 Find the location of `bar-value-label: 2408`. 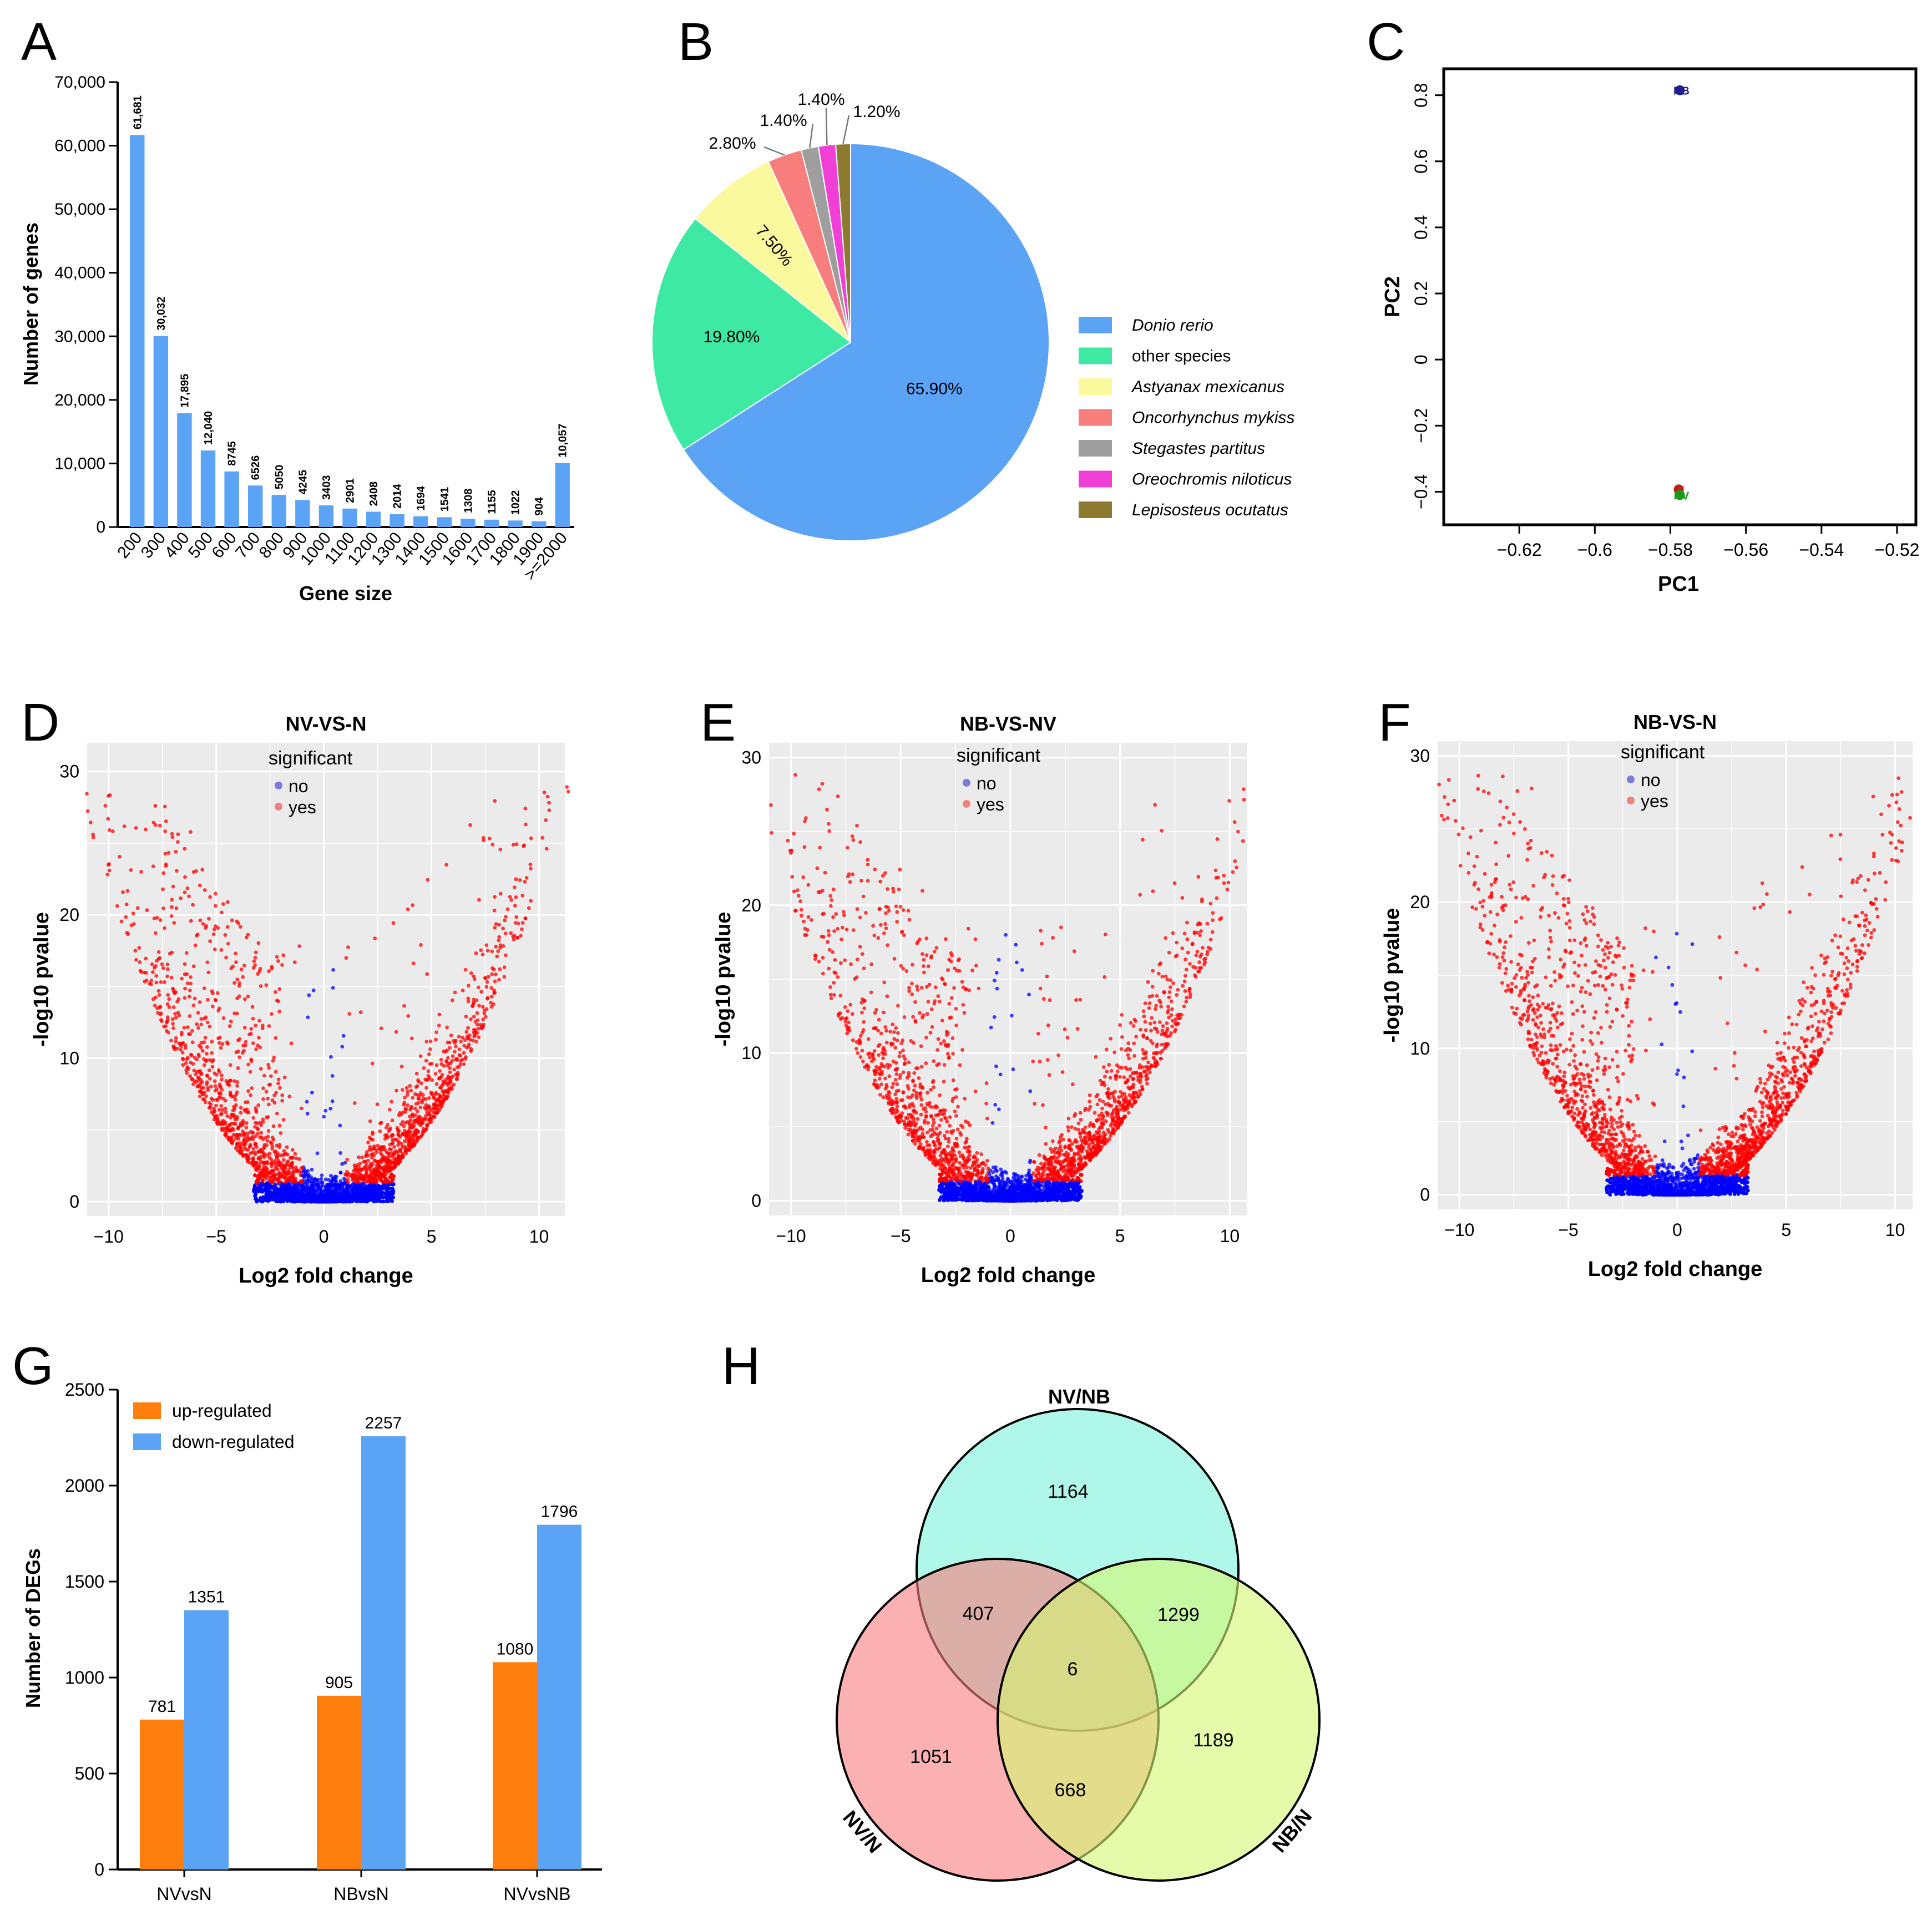

bar-value-label: 2408 is located at coordinates (374, 494).